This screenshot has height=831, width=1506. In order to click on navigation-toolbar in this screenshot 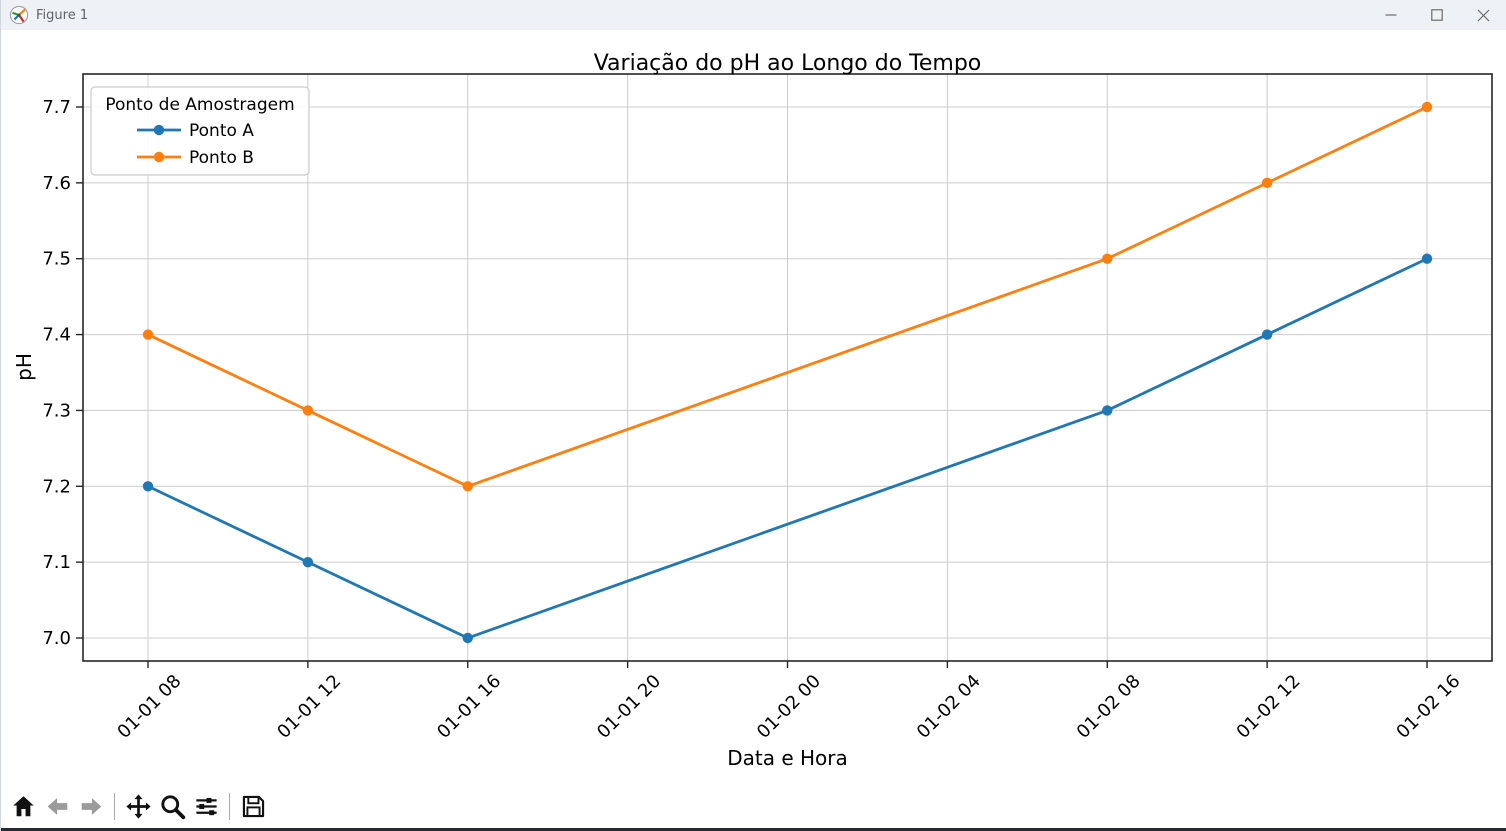, I will do `click(753, 806)`.